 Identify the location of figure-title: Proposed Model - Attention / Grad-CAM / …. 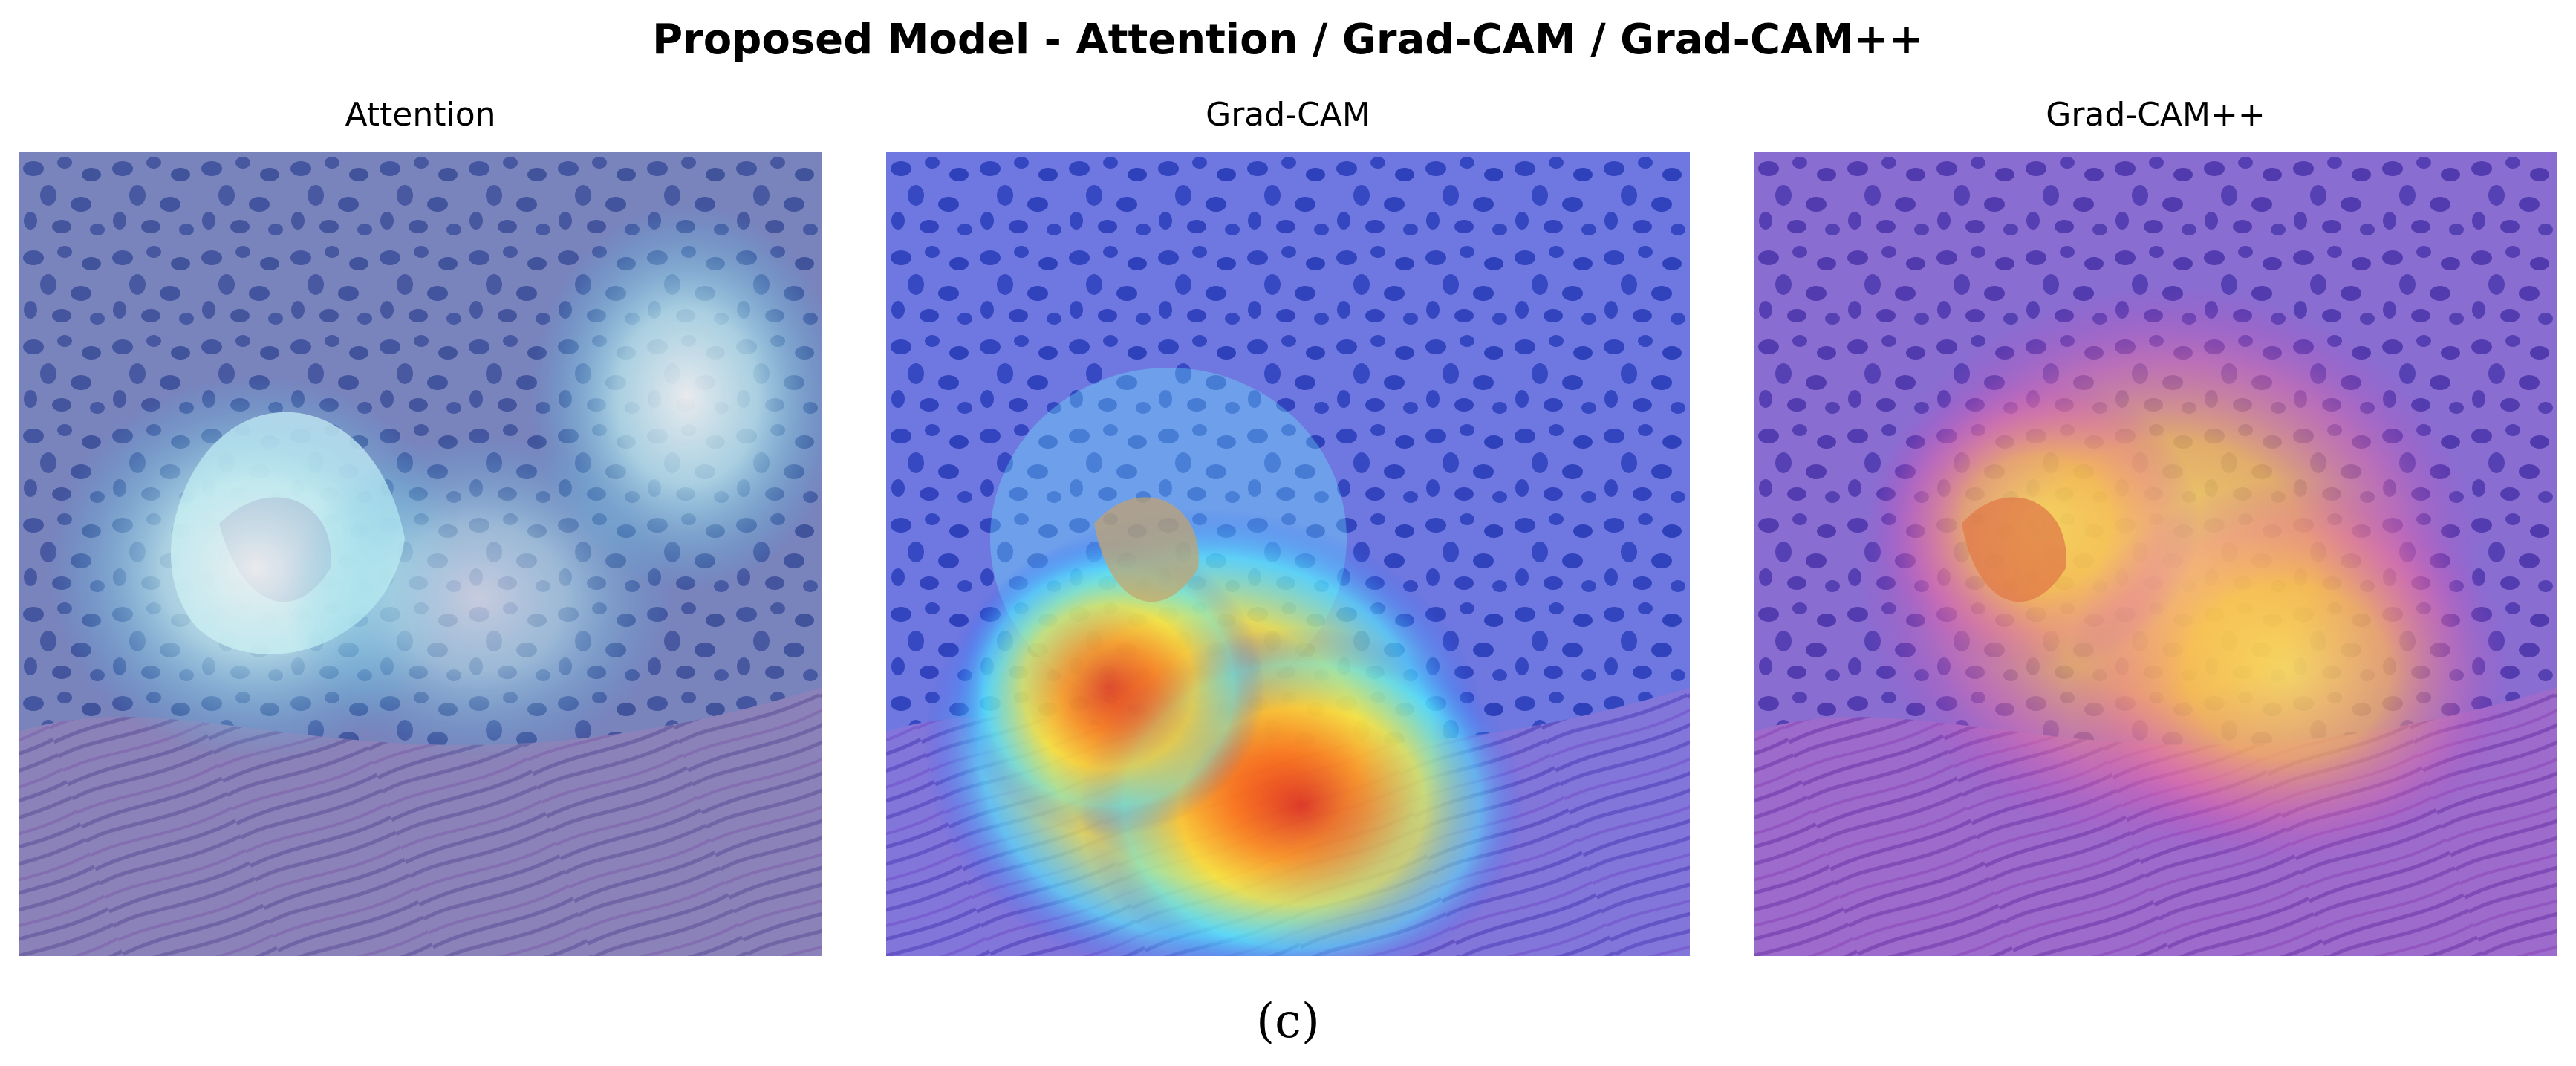
(1288, 40).